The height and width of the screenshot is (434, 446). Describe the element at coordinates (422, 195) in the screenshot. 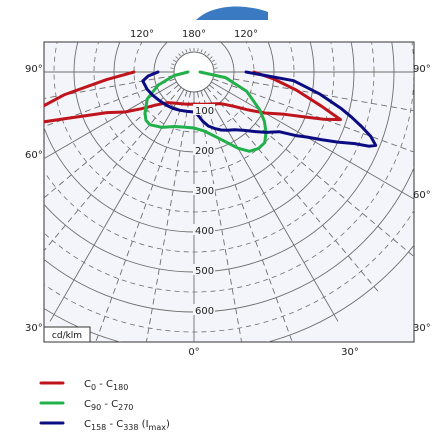

I see `angle-label-right-60: 60°` at that location.